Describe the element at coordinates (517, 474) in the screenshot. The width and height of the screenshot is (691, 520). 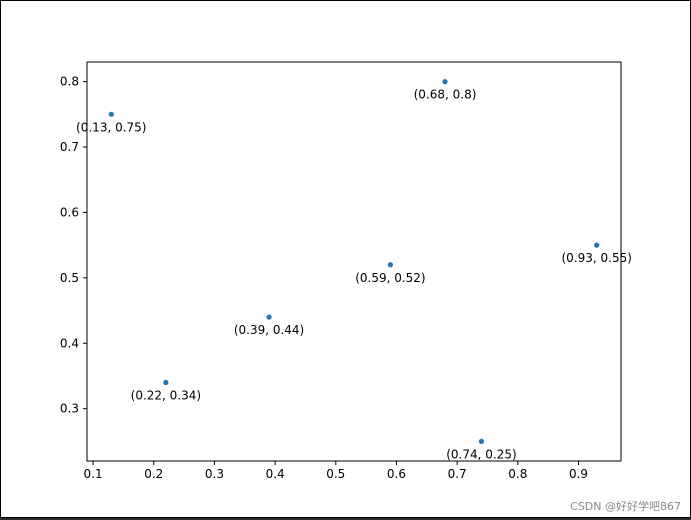
I see `x-tick-label: 0.8` at that location.